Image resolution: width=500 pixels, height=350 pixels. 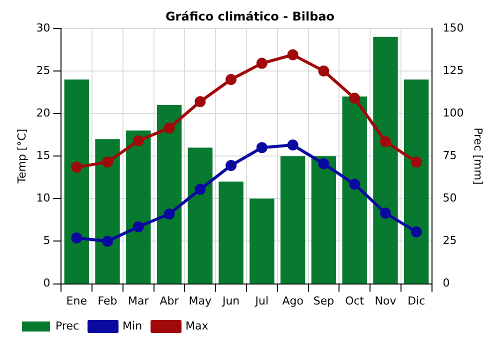 I want to click on x-tick-label: Feb, so click(x=108, y=301).